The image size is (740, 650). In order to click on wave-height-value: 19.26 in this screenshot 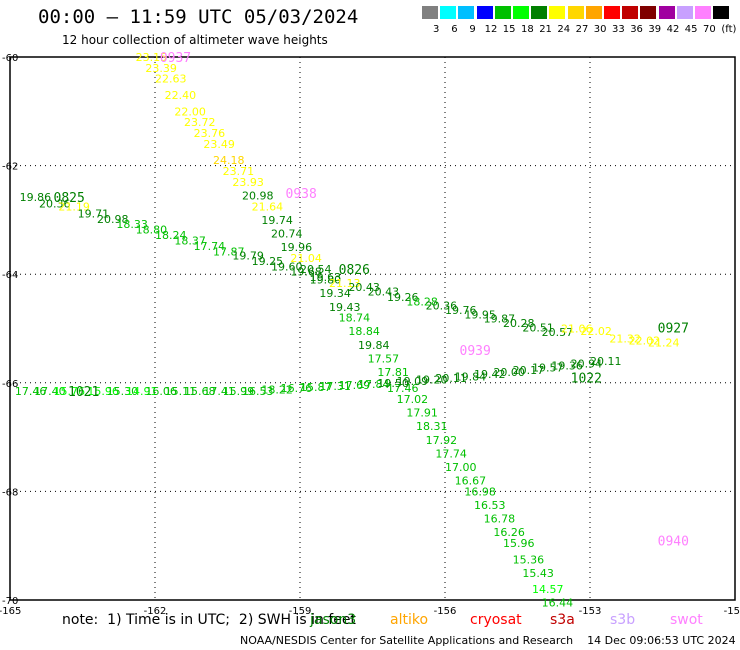, I will do `click(403, 297)`.